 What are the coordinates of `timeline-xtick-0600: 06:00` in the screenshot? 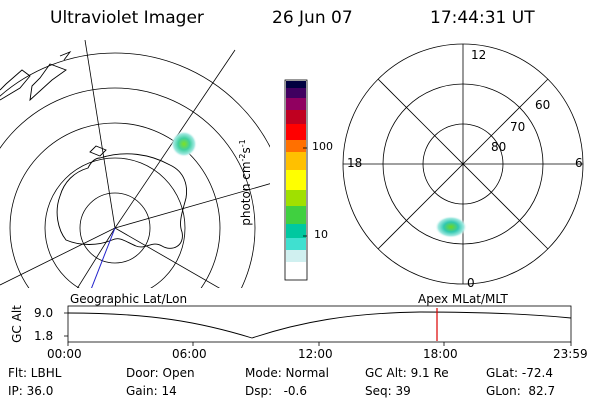 It's located at (189, 354).